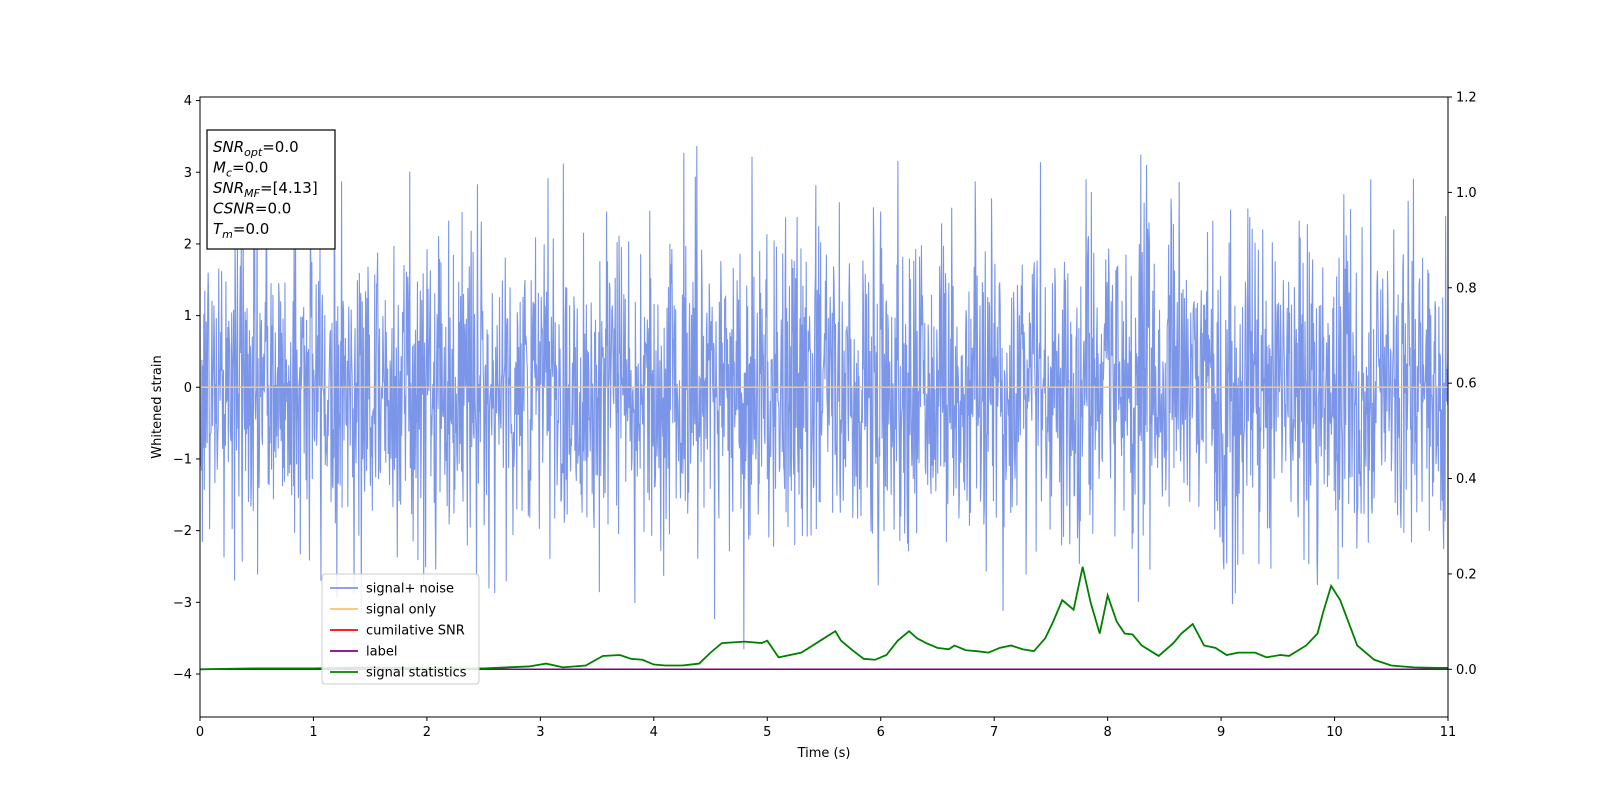  What do you see at coordinates (415, 631) in the screenshot?
I see `legend-label: cumilative SNR` at bounding box center [415, 631].